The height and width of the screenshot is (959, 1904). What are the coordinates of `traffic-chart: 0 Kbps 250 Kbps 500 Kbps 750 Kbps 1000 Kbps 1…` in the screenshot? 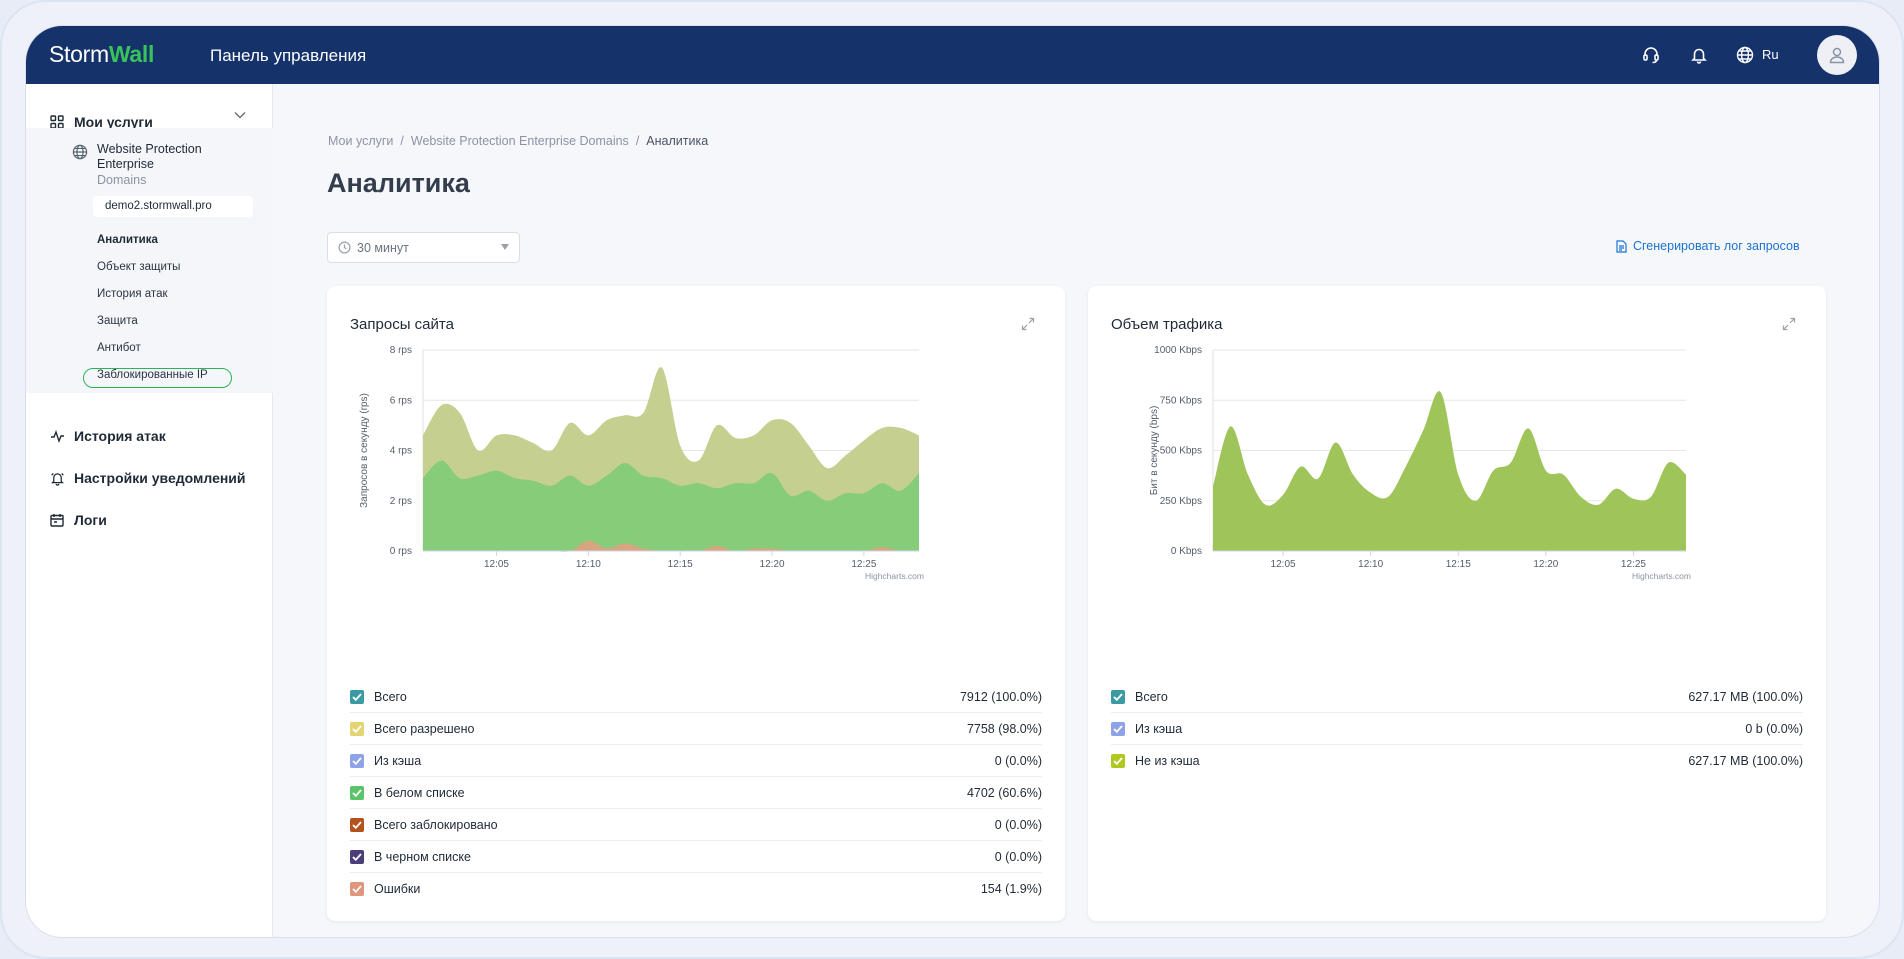 It's located at (1420, 463).